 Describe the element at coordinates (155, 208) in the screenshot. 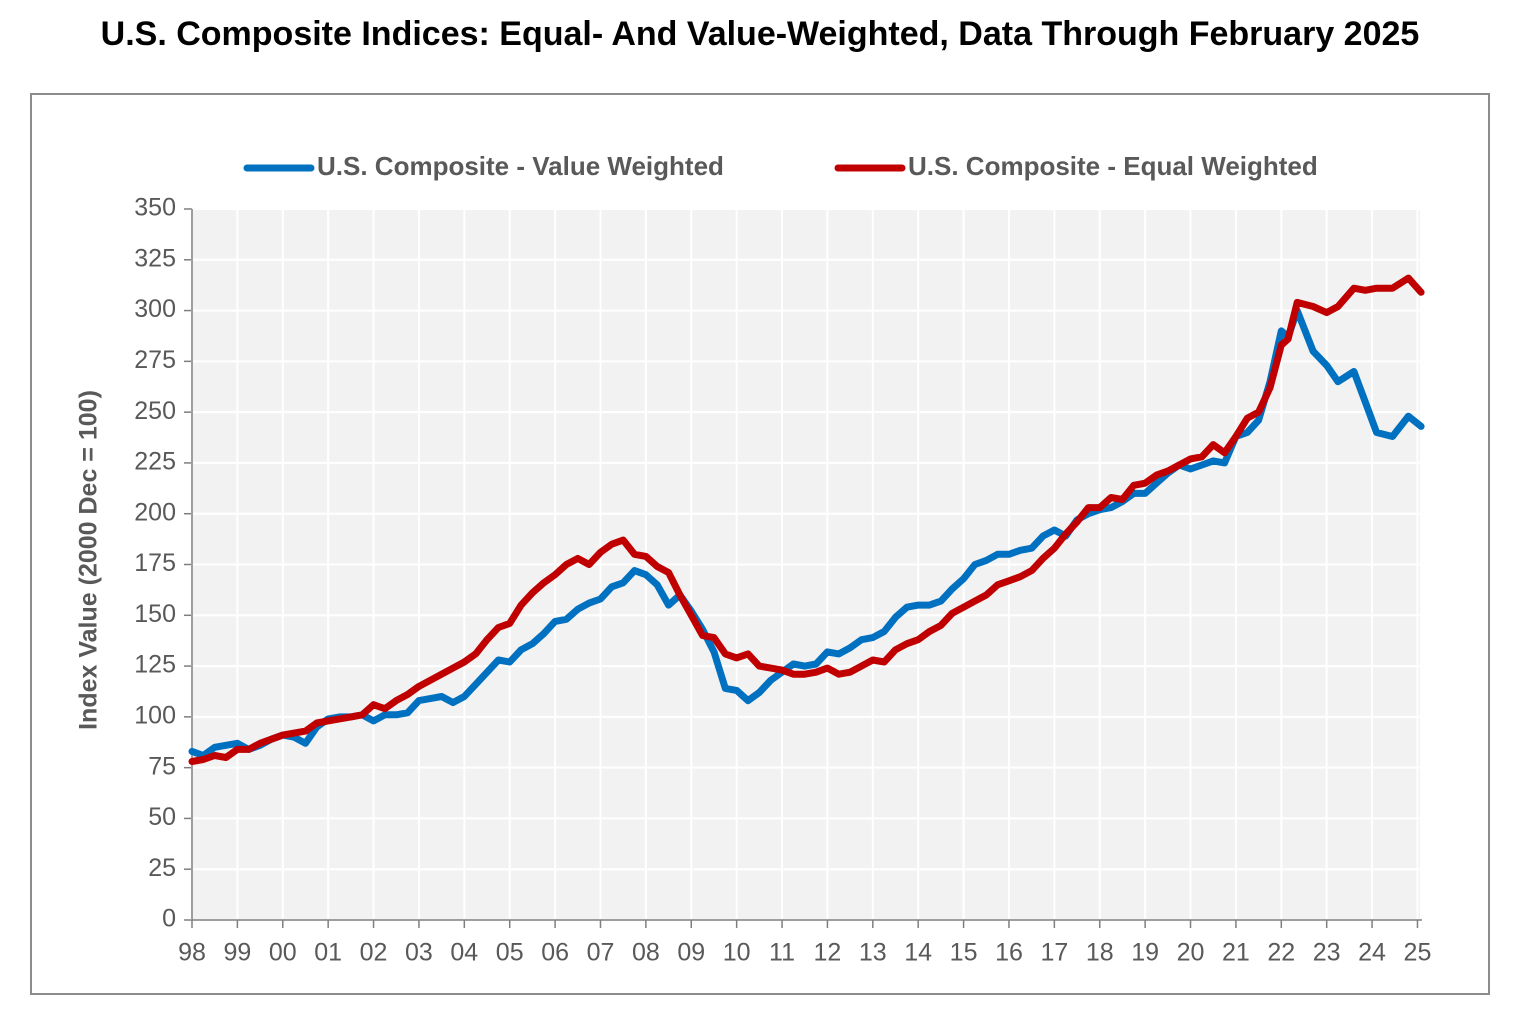

I see `y-tick-label: 350` at that location.